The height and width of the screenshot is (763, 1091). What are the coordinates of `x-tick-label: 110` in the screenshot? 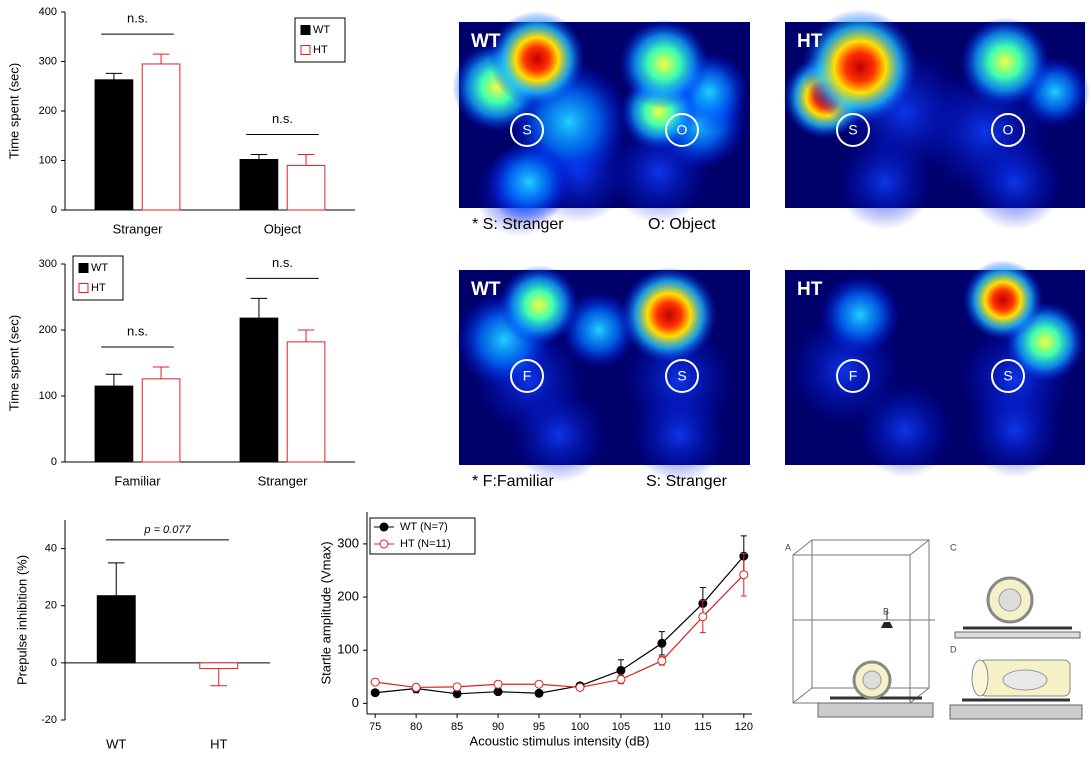 It's located at (662, 727).